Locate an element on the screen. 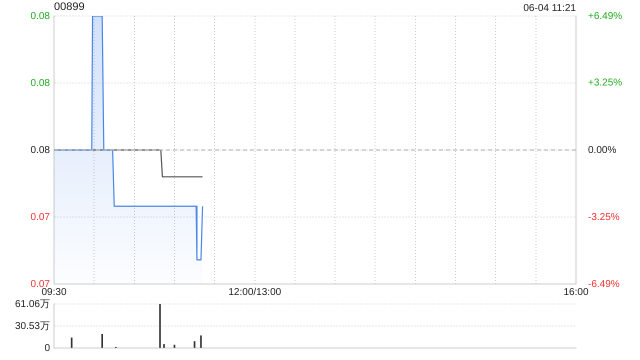 Image resolution: width=640 pixels, height=360 pixels. x-tick-label: 09:30 is located at coordinates (54, 292).